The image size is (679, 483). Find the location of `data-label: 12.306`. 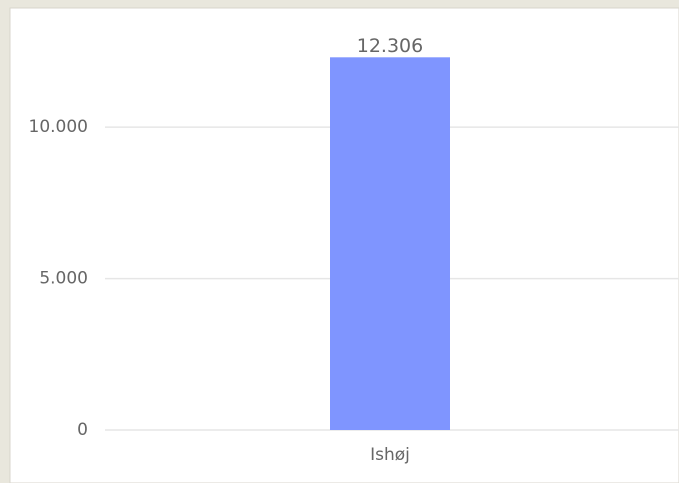

data-label: 12.306 is located at coordinates (390, 46).